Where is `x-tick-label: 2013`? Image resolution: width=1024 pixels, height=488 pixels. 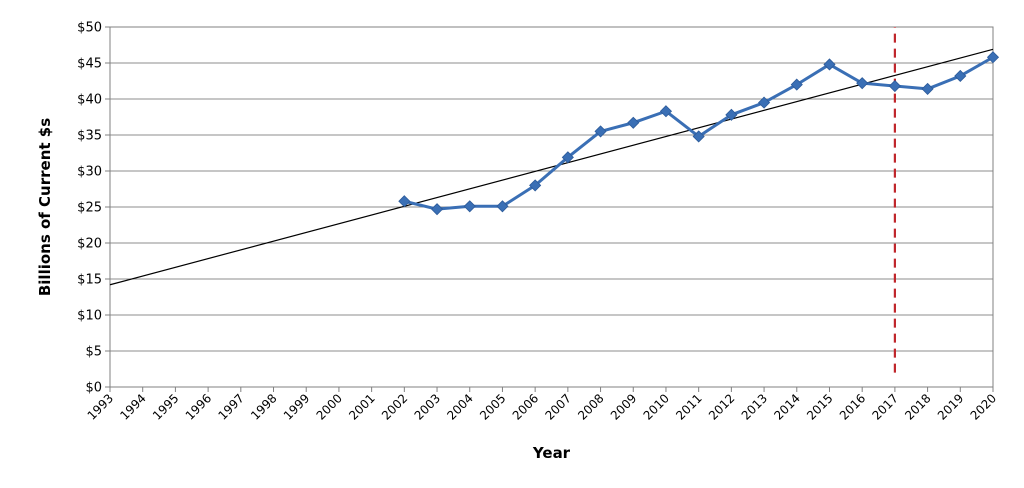 x-tick-label: 2013 is located at coordinates (754, 406).